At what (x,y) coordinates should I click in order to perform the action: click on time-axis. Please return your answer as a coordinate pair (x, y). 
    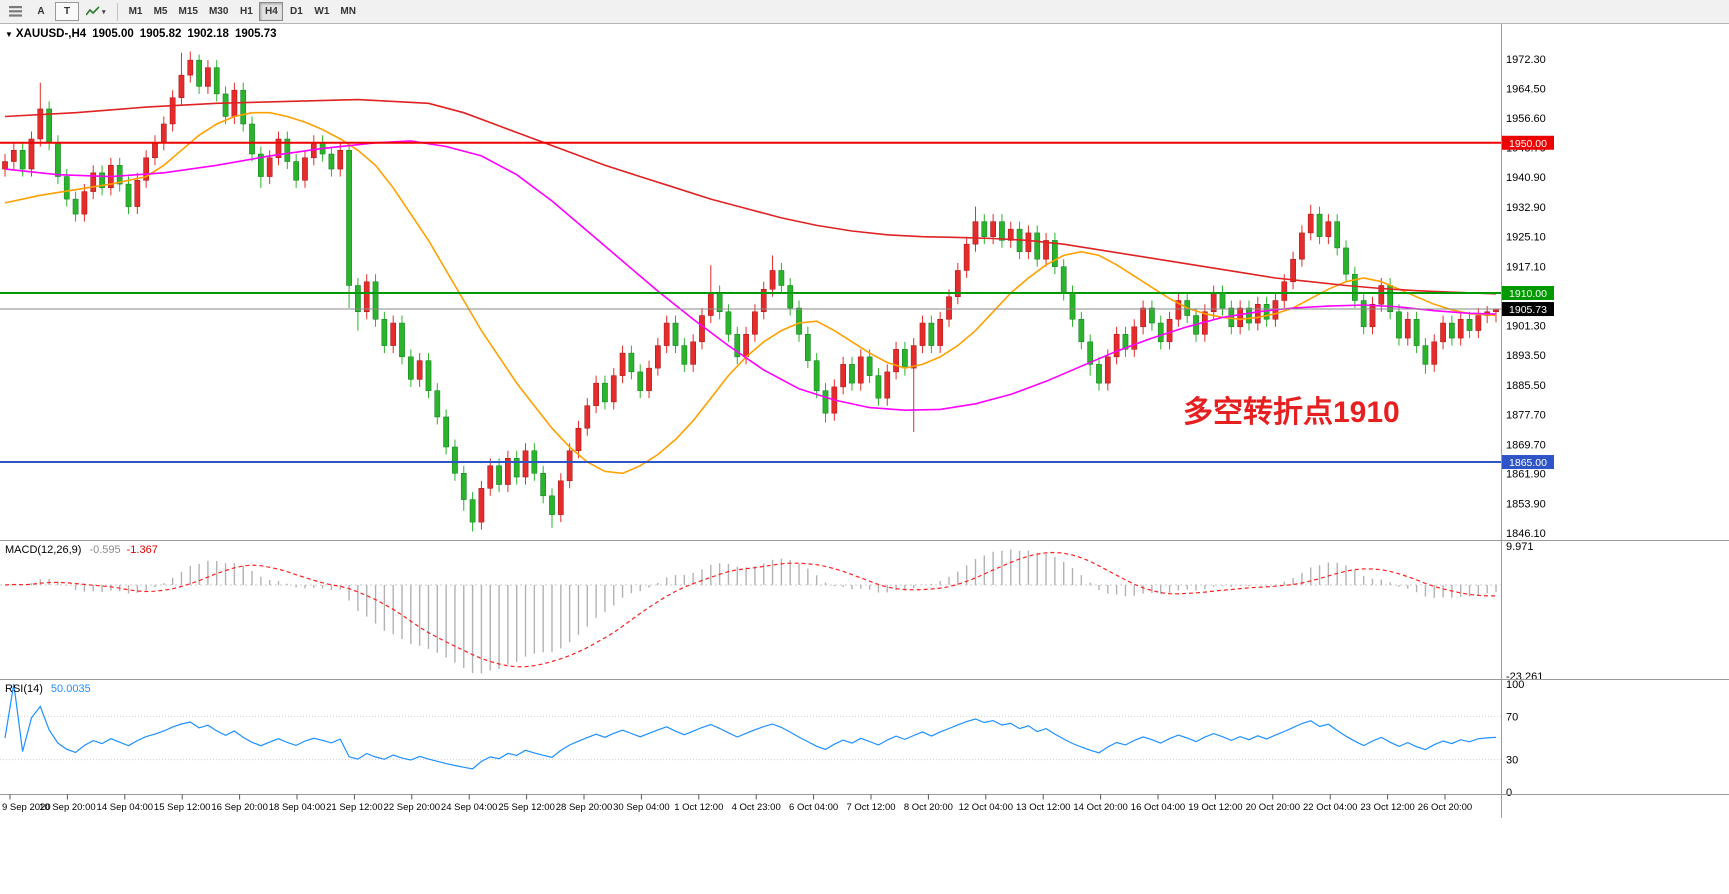
    Looking at the image, I should click on (864, 806).